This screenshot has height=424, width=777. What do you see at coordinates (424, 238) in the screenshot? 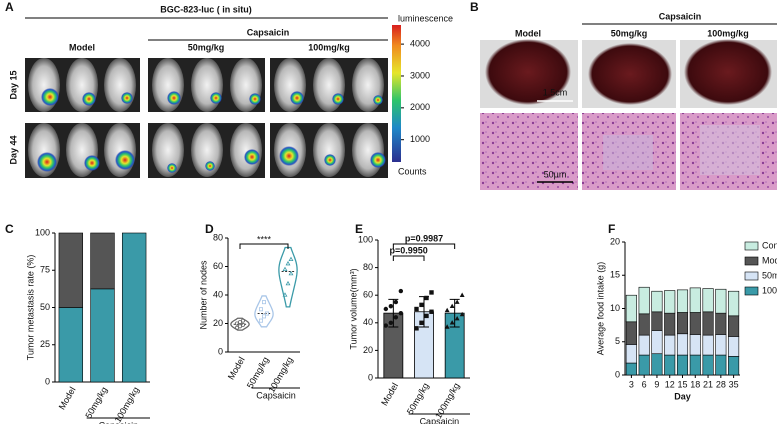
I see `p-value: p=0.9987` at bounding box center [424, 238].